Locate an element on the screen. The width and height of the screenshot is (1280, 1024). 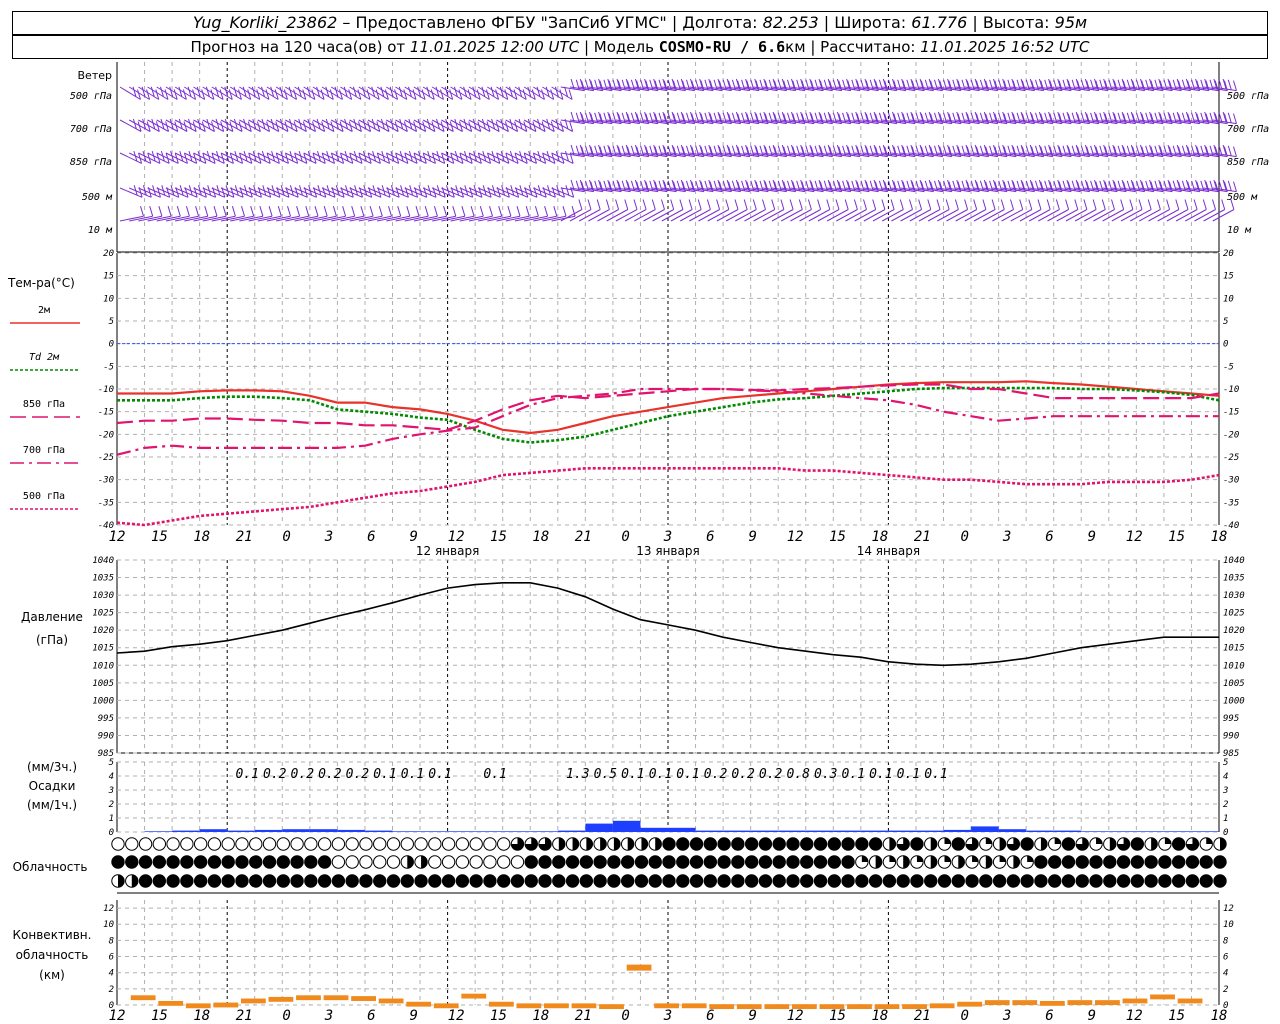
precip-3h-value: 0.2 is located at coordinates (303, 774).